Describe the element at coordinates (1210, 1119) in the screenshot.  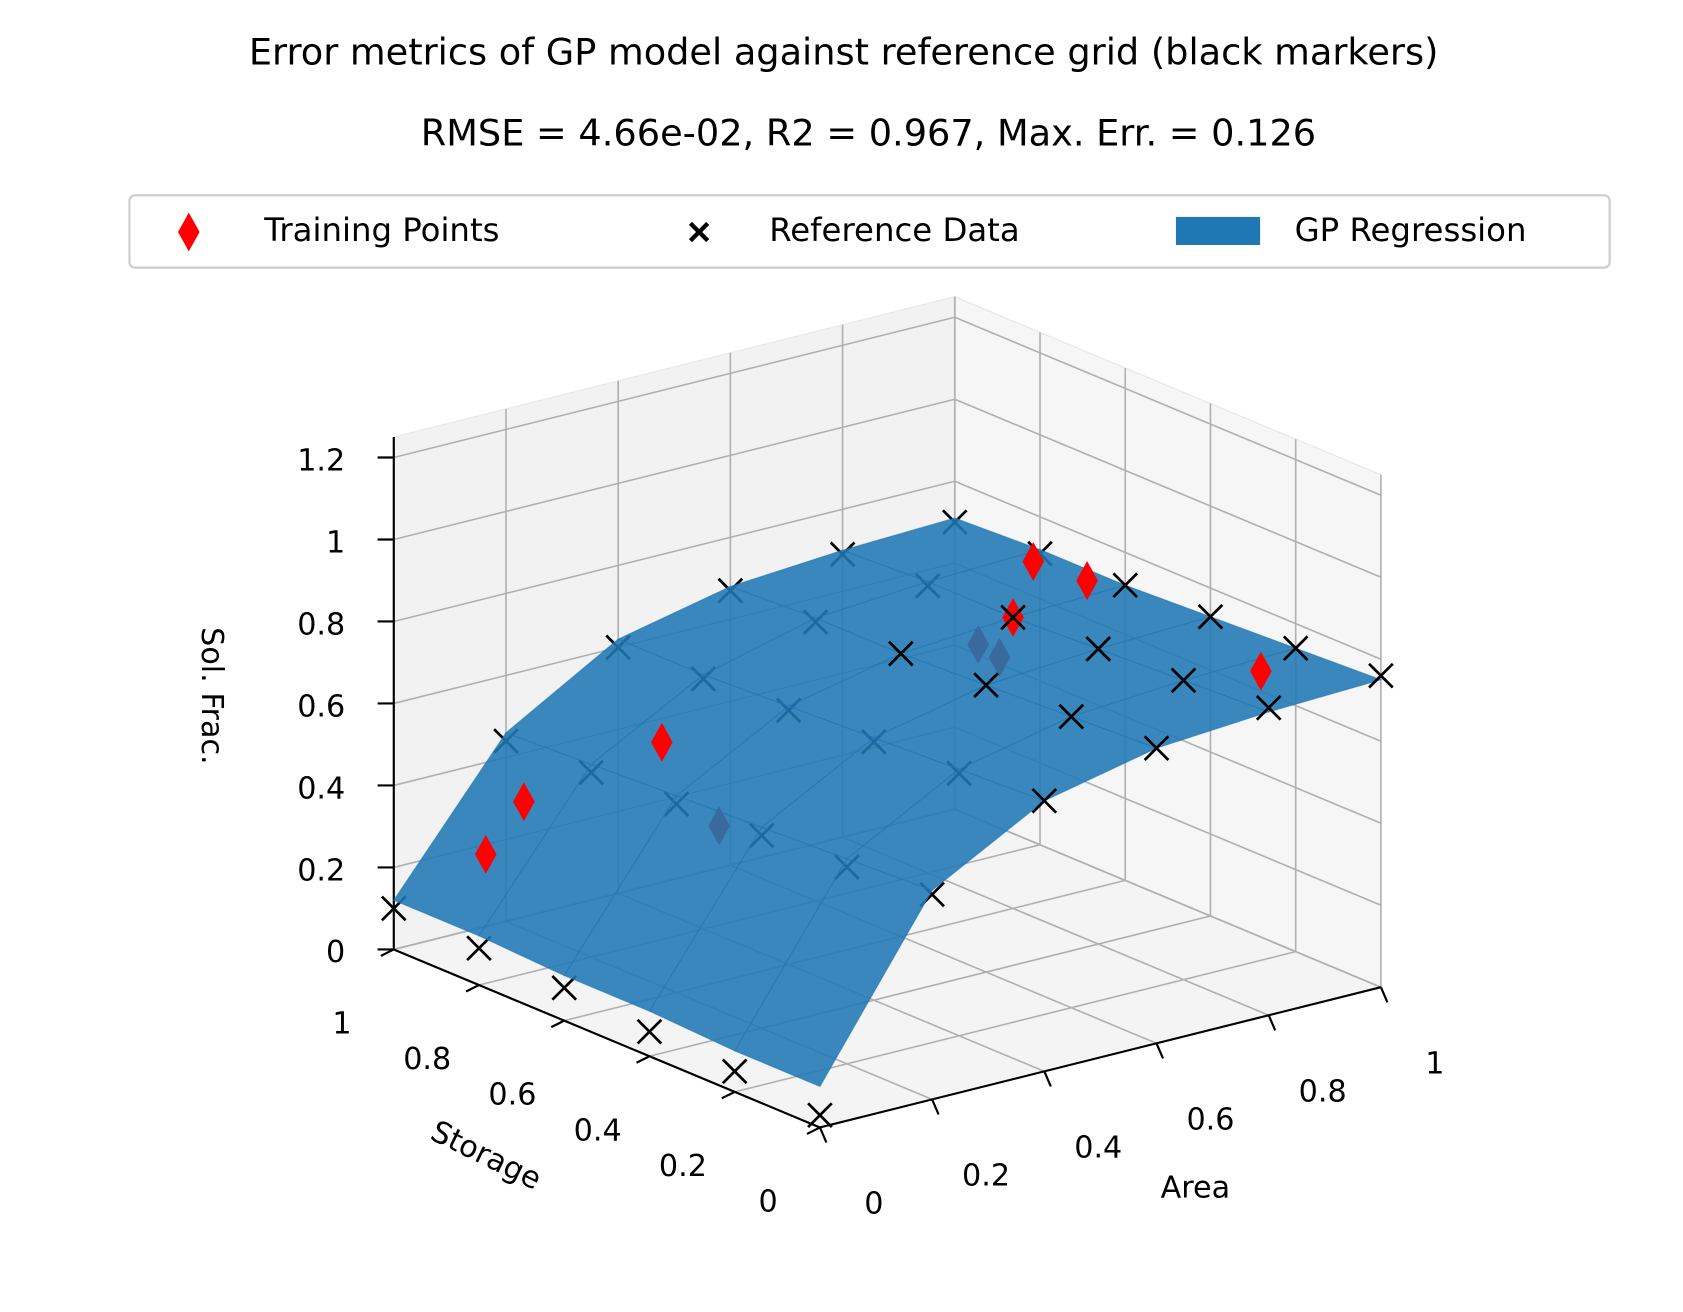
I see `x-tick-label: 0.6` at that location.